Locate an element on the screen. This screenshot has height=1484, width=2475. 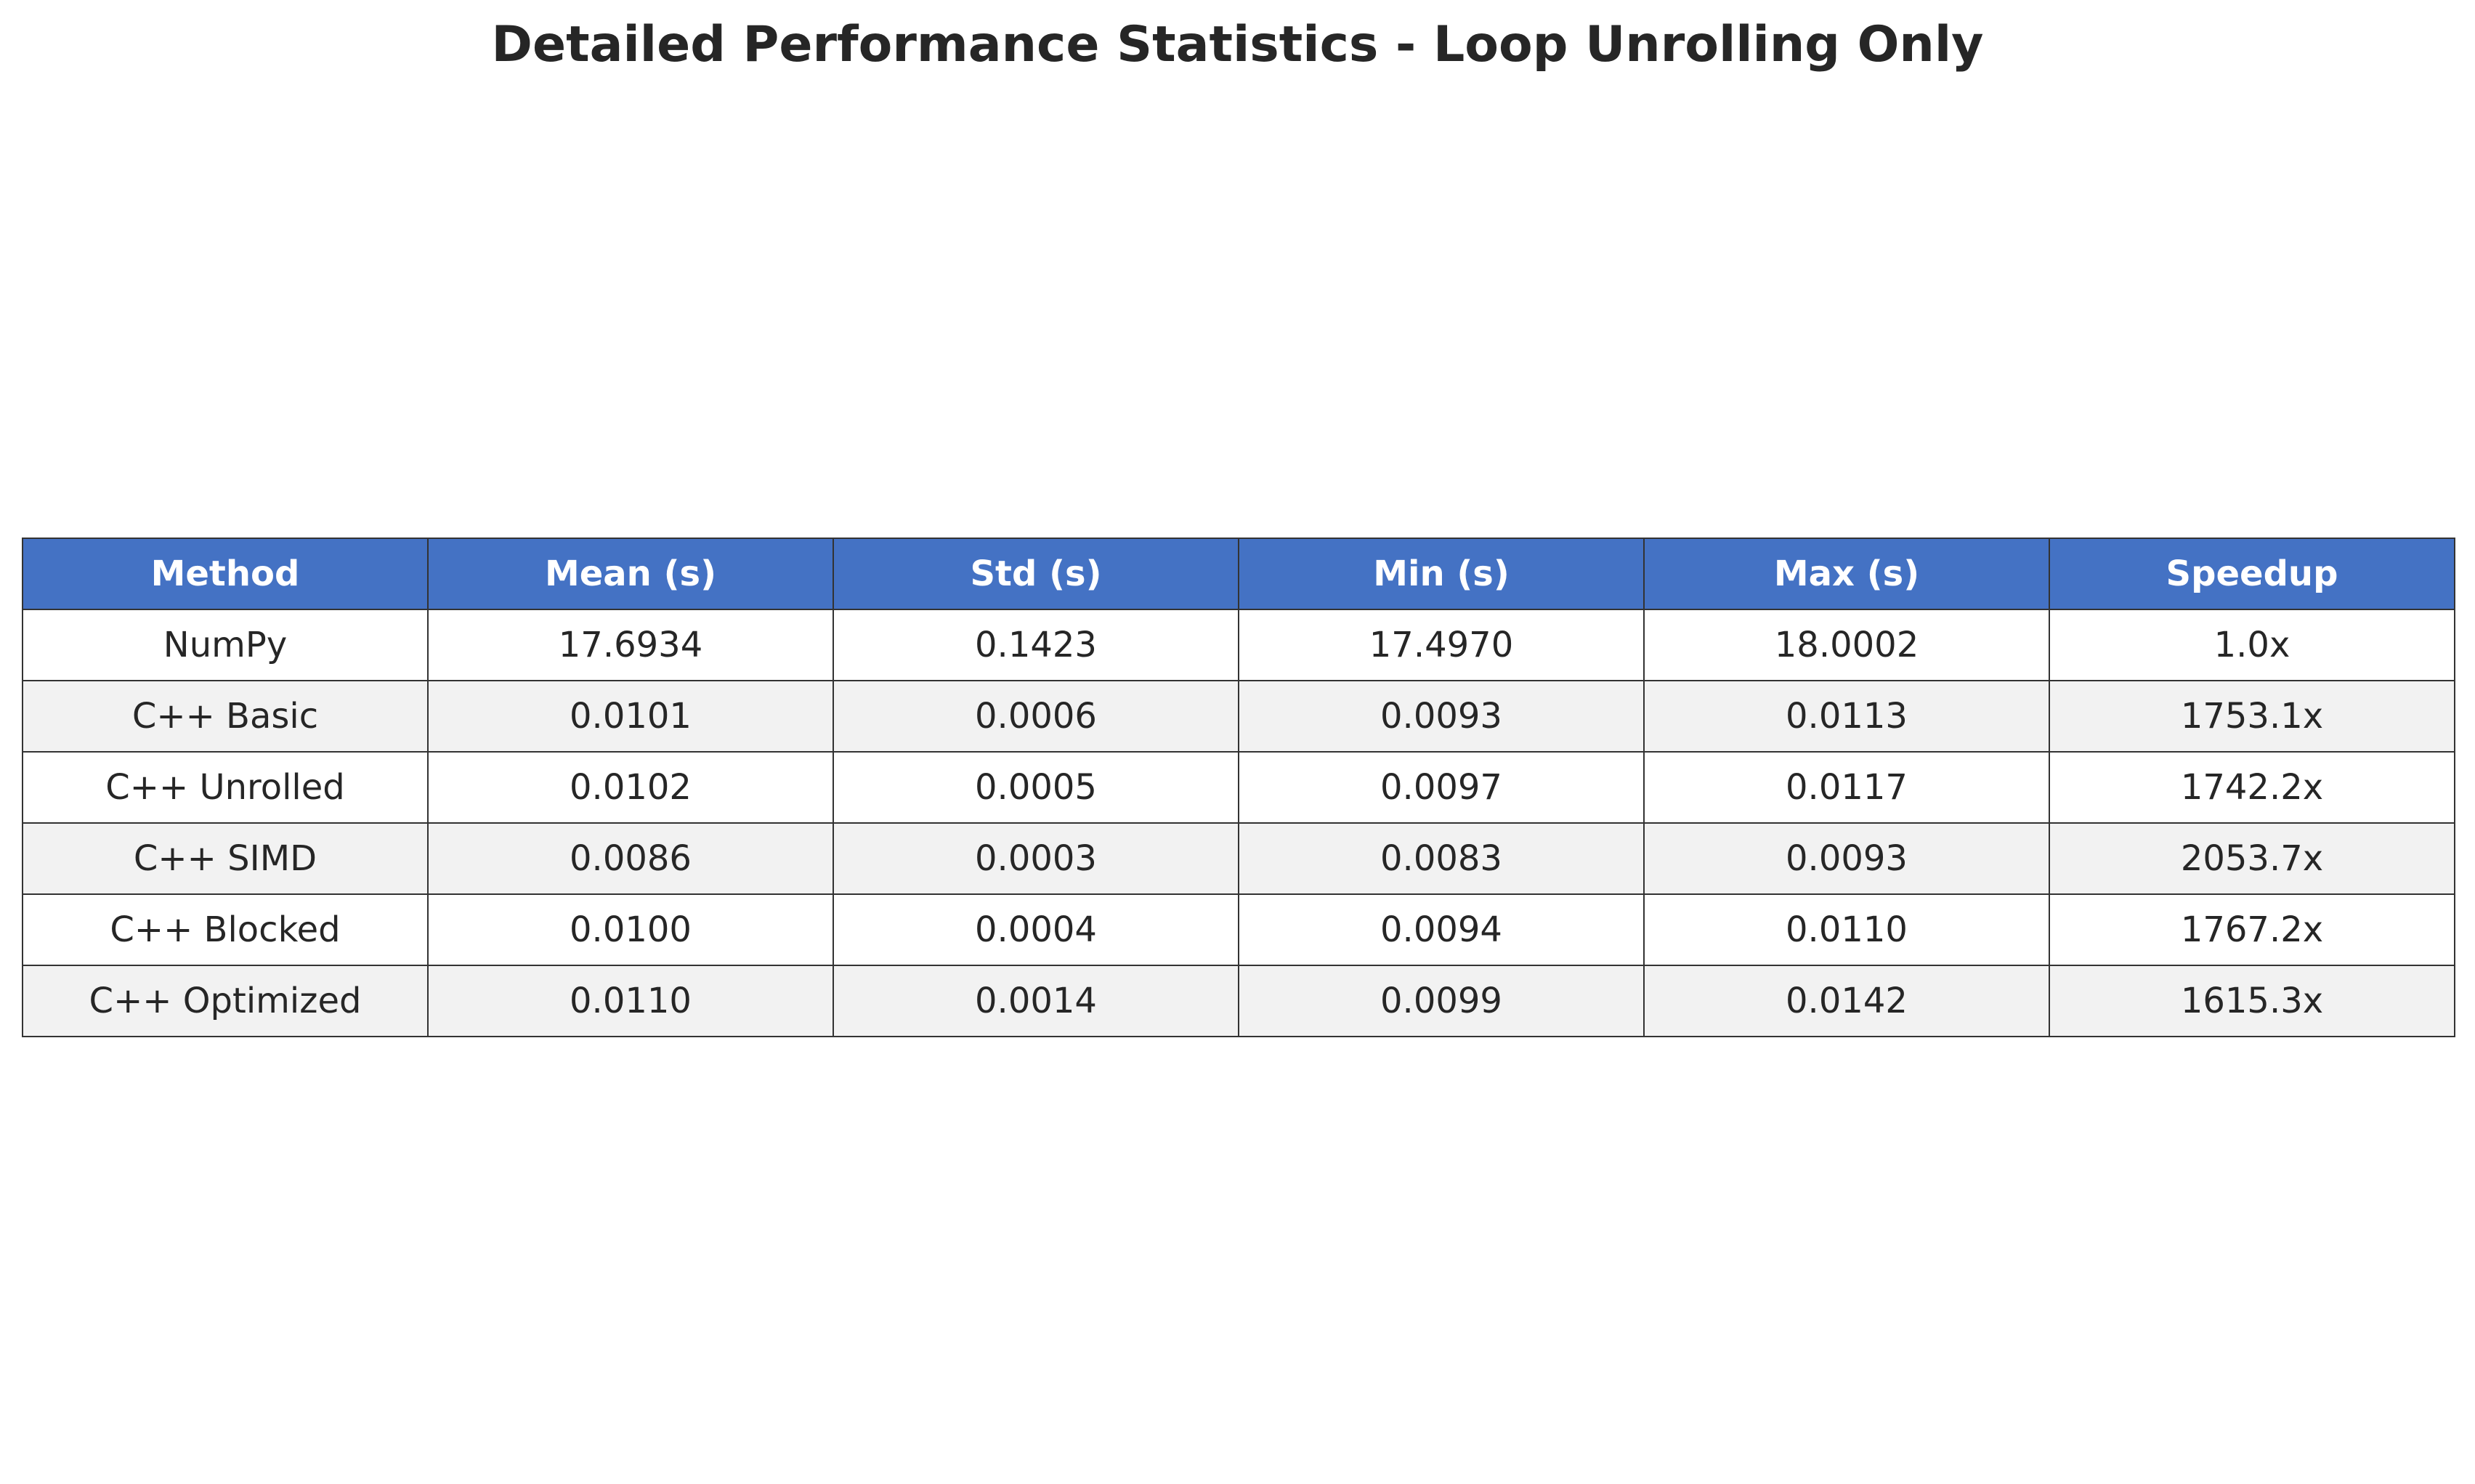
cell-mean: 0.0101 is located at coordinates (630, 716).